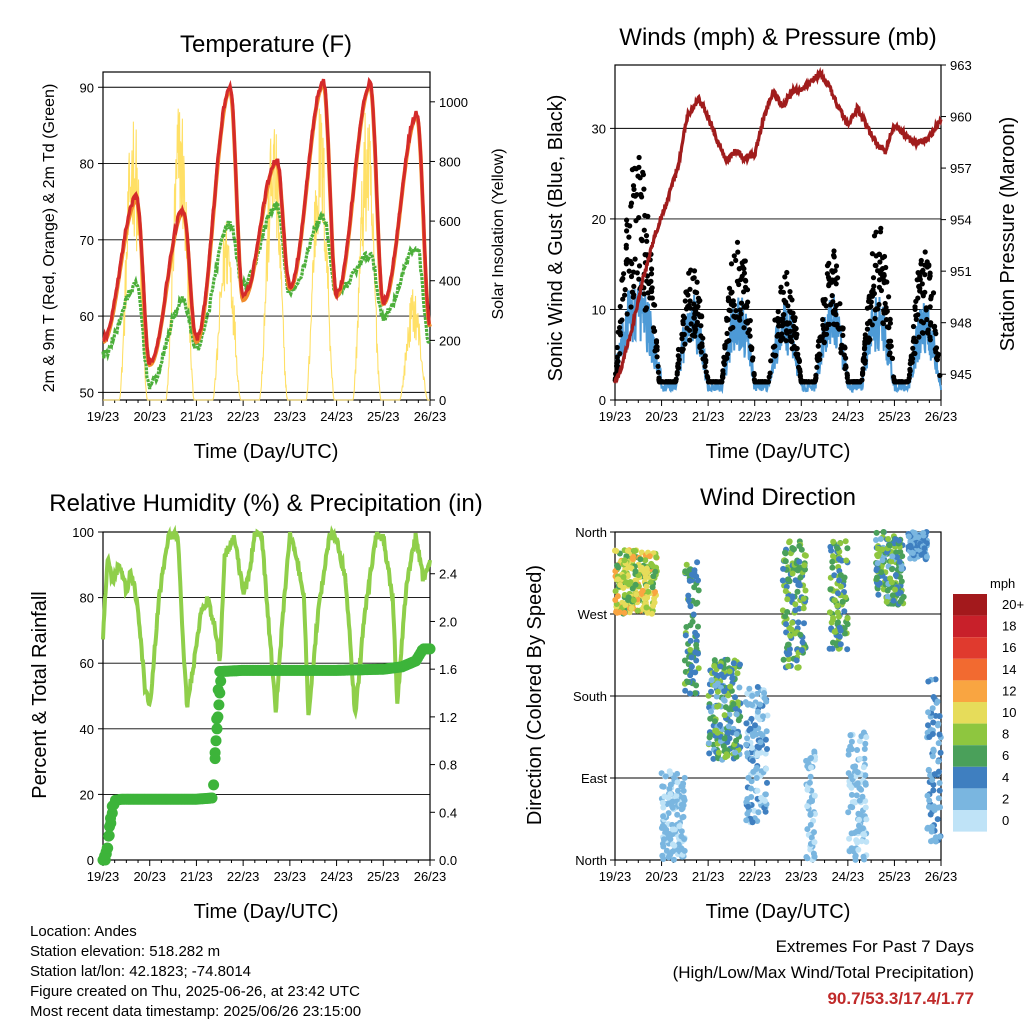 The width and height of the screenshot is (1024, 1024). I want to click on temperature-xtick-label: 23/23, so click(290, 416).